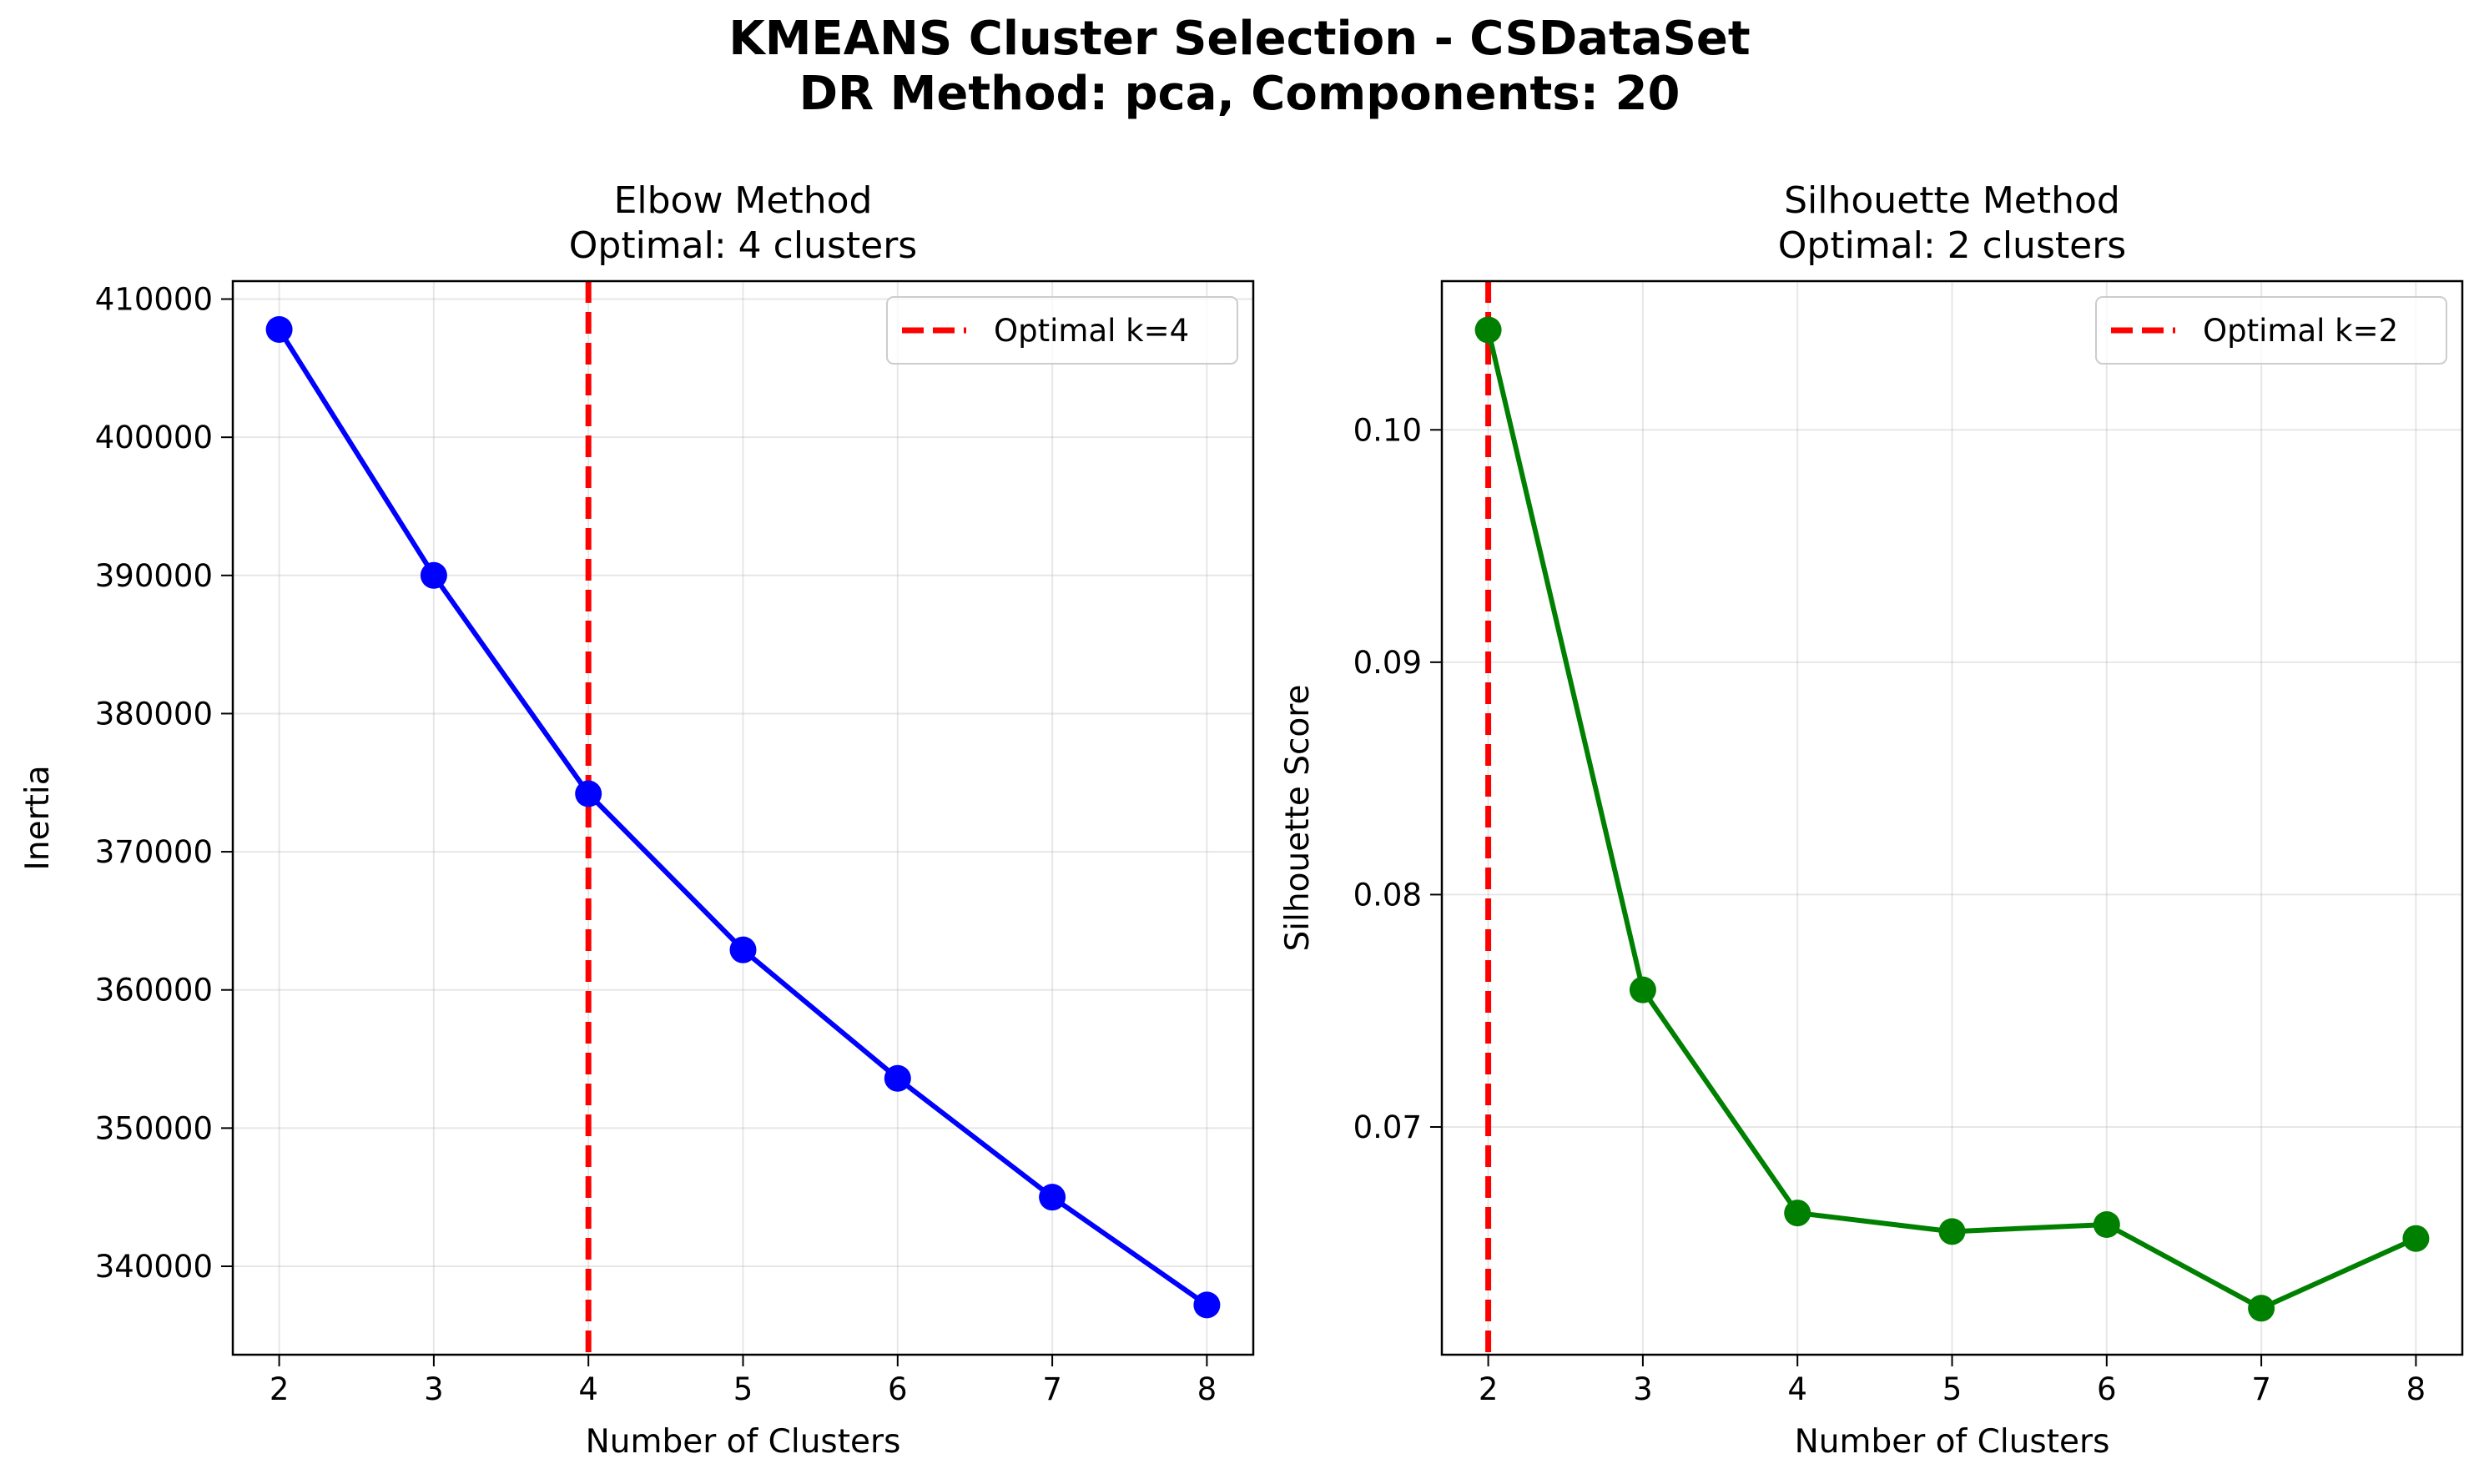 This screenshot has width=2479, height=1484. What do you see at coordinates (154, 300) in the screenshot?
I see `y-tick-label: 410000` at bounding box center [154, 300].